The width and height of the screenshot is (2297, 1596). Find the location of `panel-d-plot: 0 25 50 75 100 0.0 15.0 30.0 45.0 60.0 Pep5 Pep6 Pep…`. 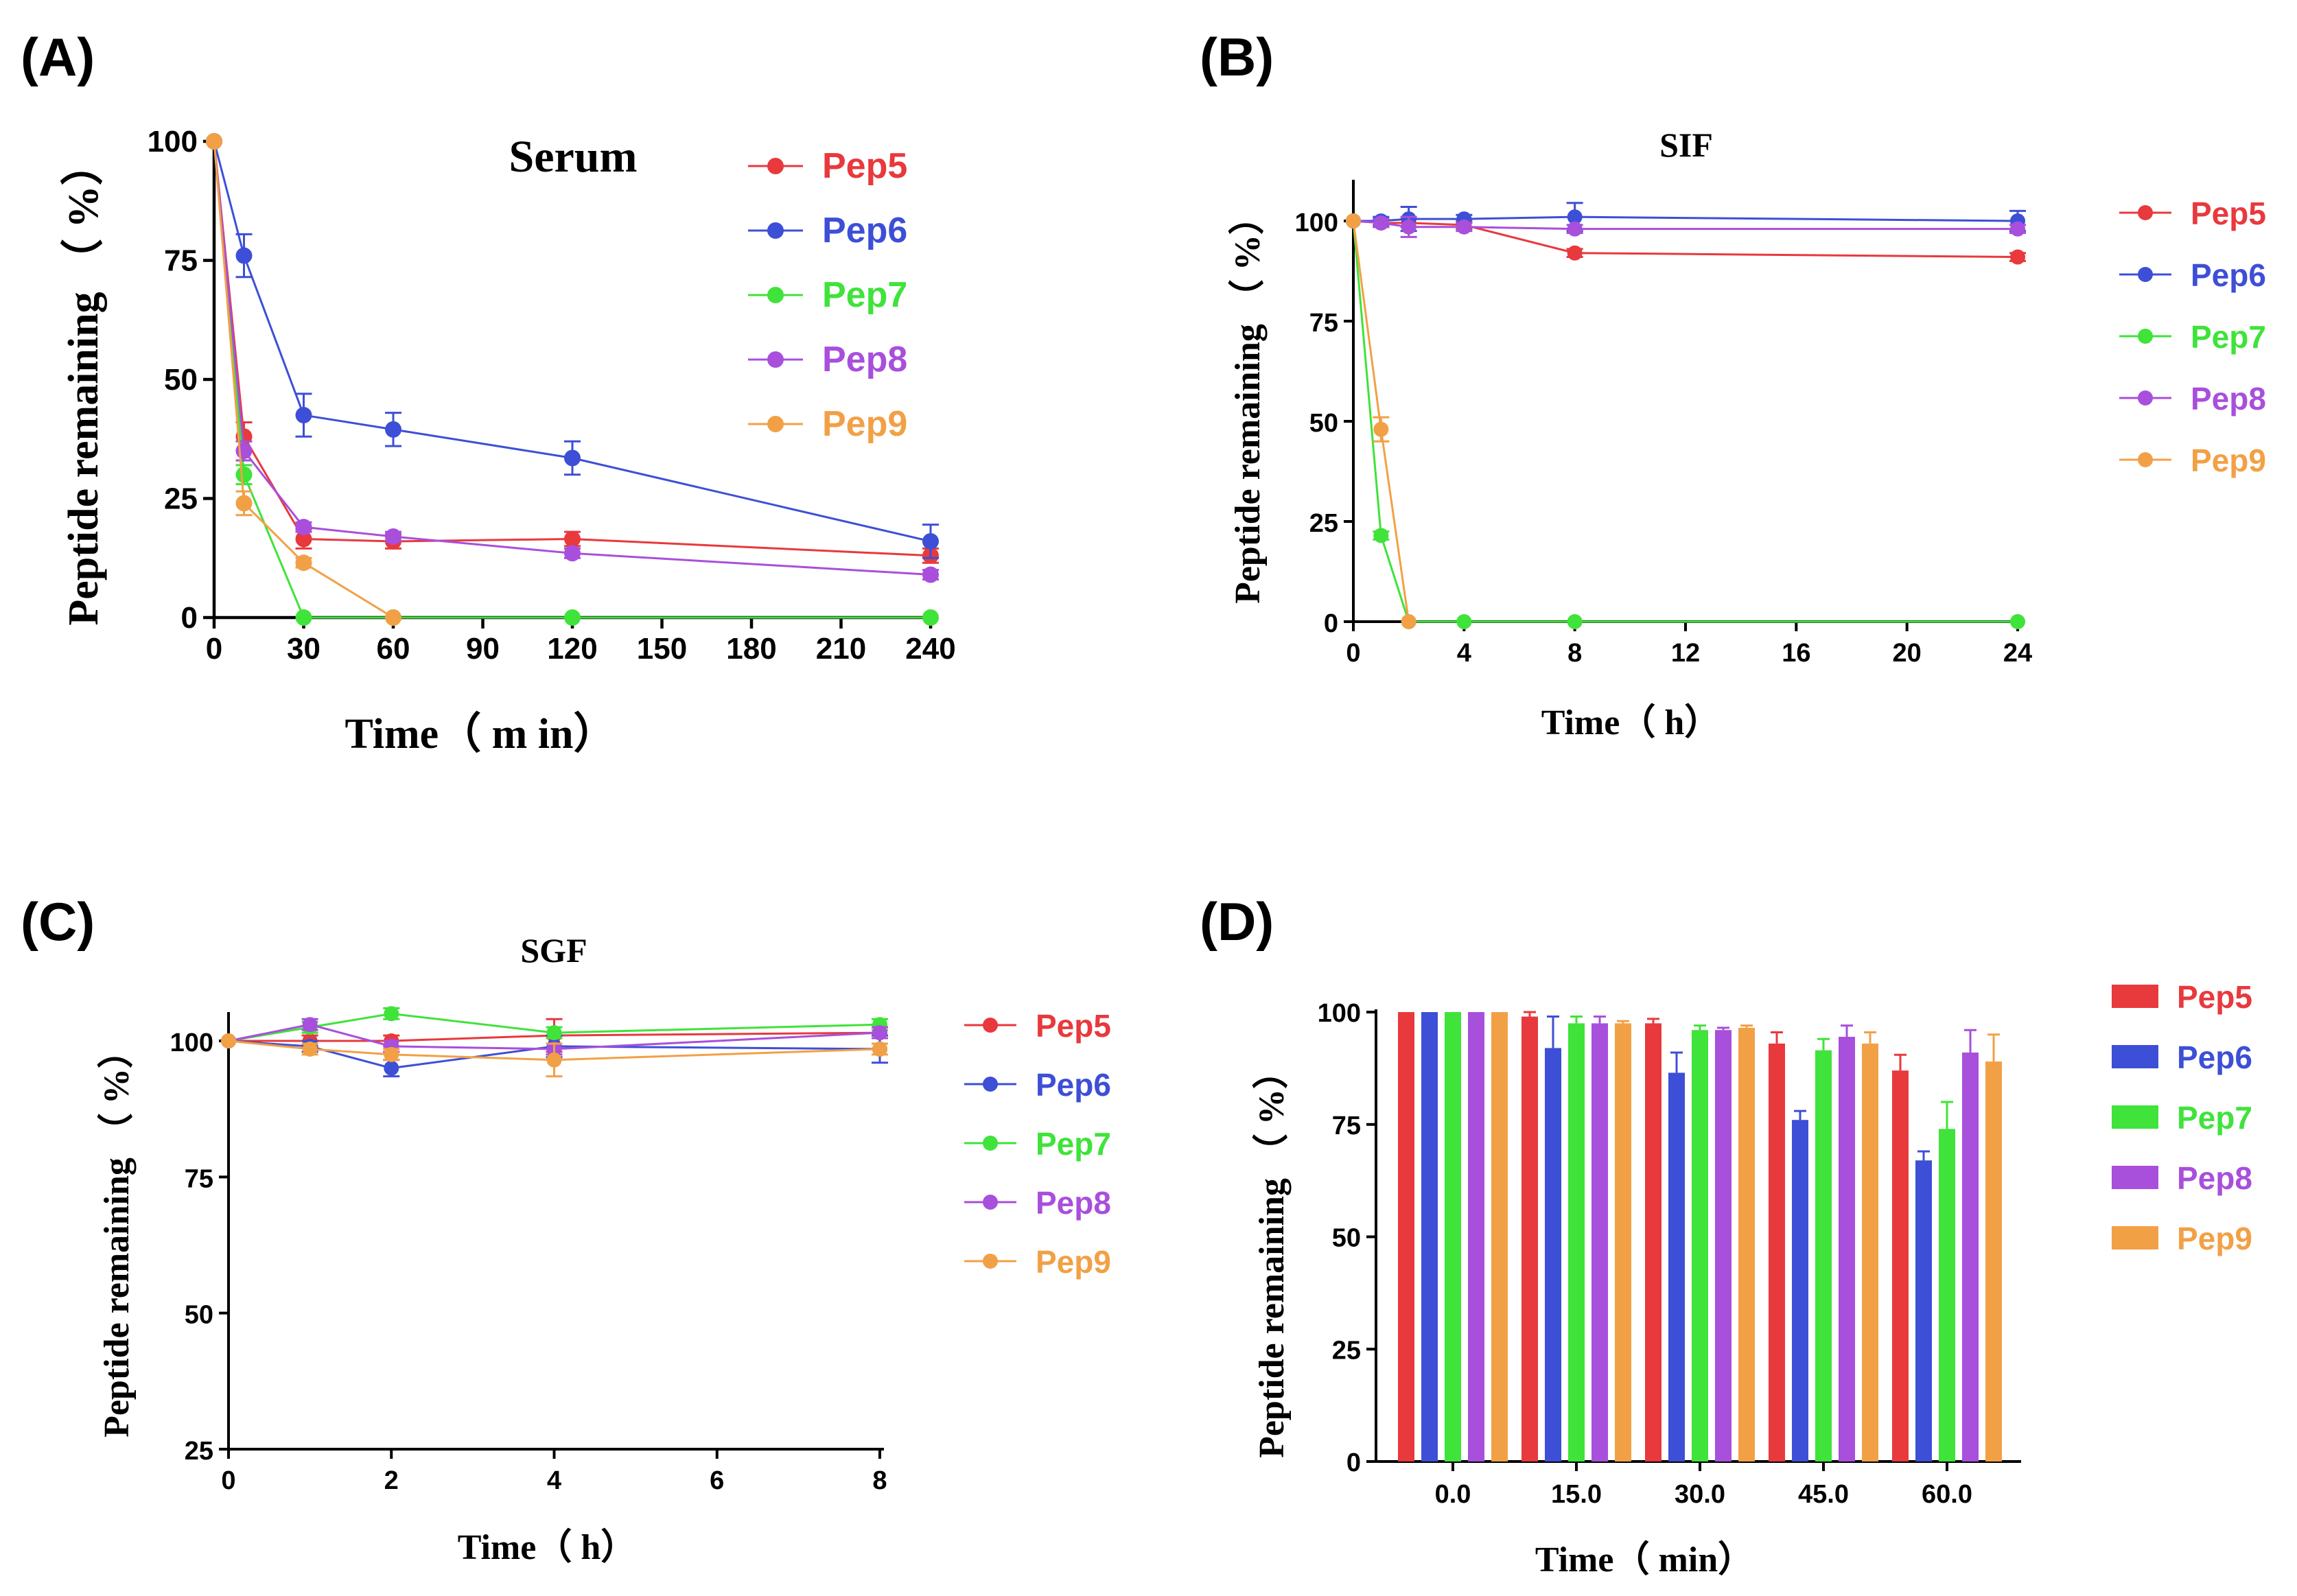

panel-d-plot: 0 25 50 75 100 0.0 15.0 30.0 45.0 60.0 Pep5 Pep6 Pep… is located at coordinates (1785, 1244).